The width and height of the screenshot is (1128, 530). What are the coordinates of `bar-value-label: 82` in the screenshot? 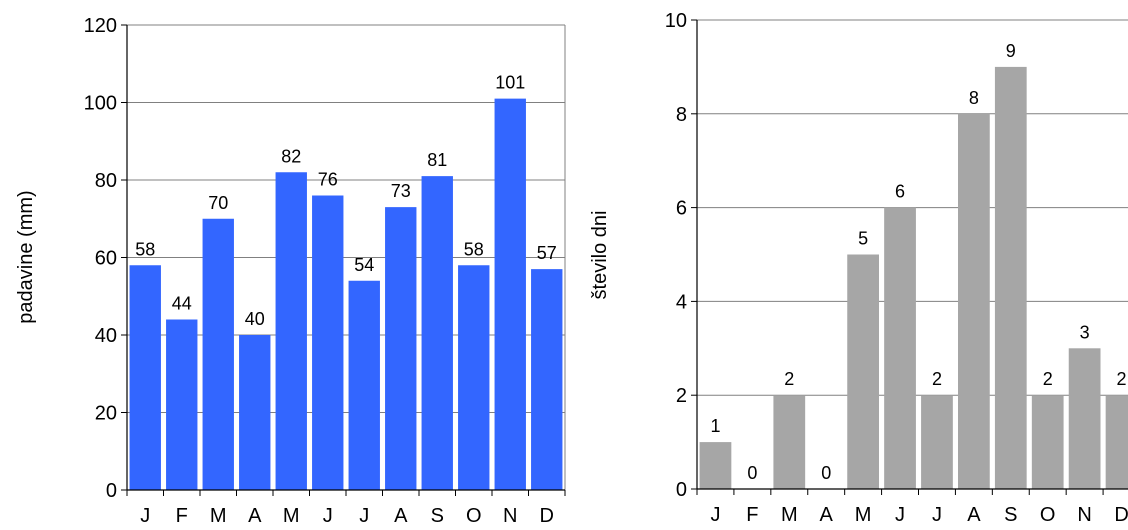 It's located at (291, 156).